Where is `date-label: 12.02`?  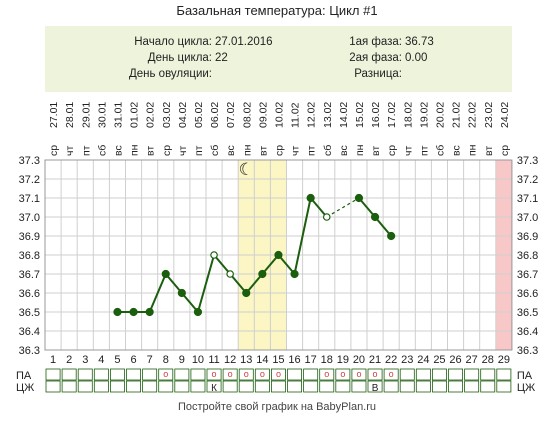 date-label: 12.02 is located at coordinates (312, 115).